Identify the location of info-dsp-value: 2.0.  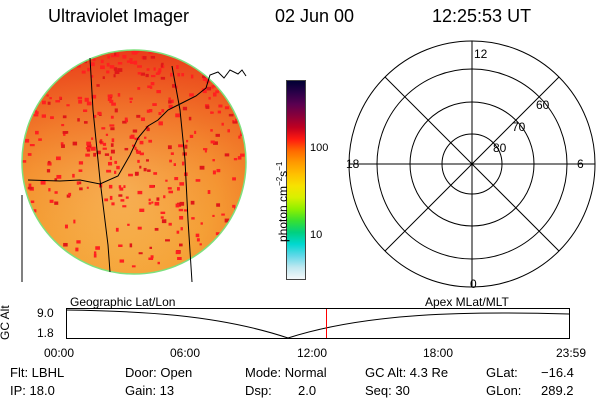
(307, 390).